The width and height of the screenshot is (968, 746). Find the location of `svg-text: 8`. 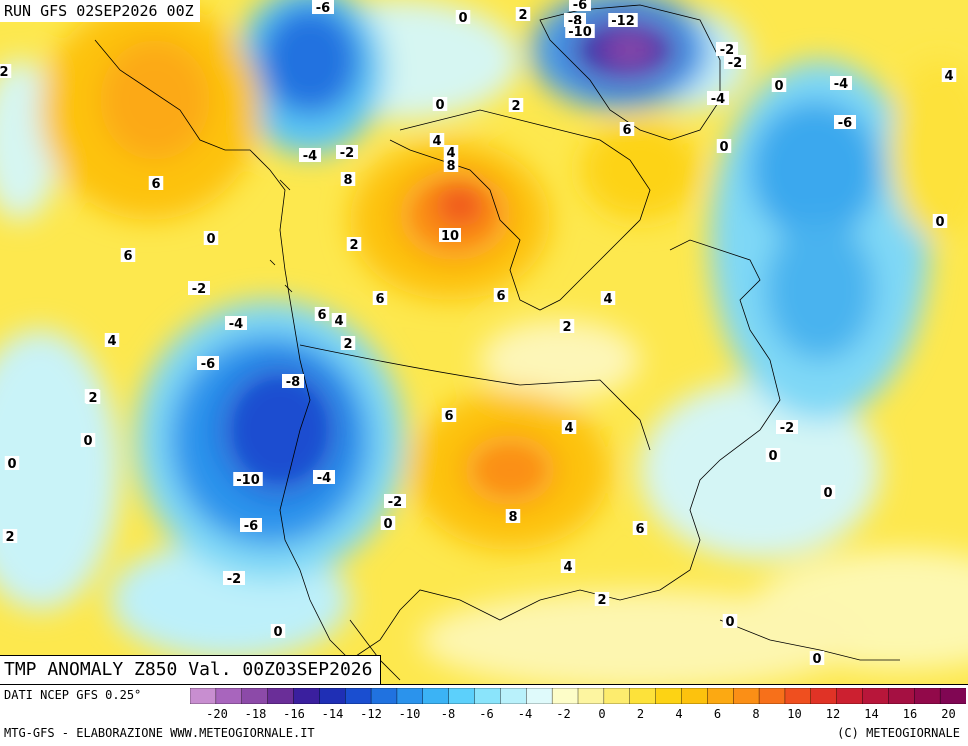

svg-text: 8 is located at coordinates (450, 166).